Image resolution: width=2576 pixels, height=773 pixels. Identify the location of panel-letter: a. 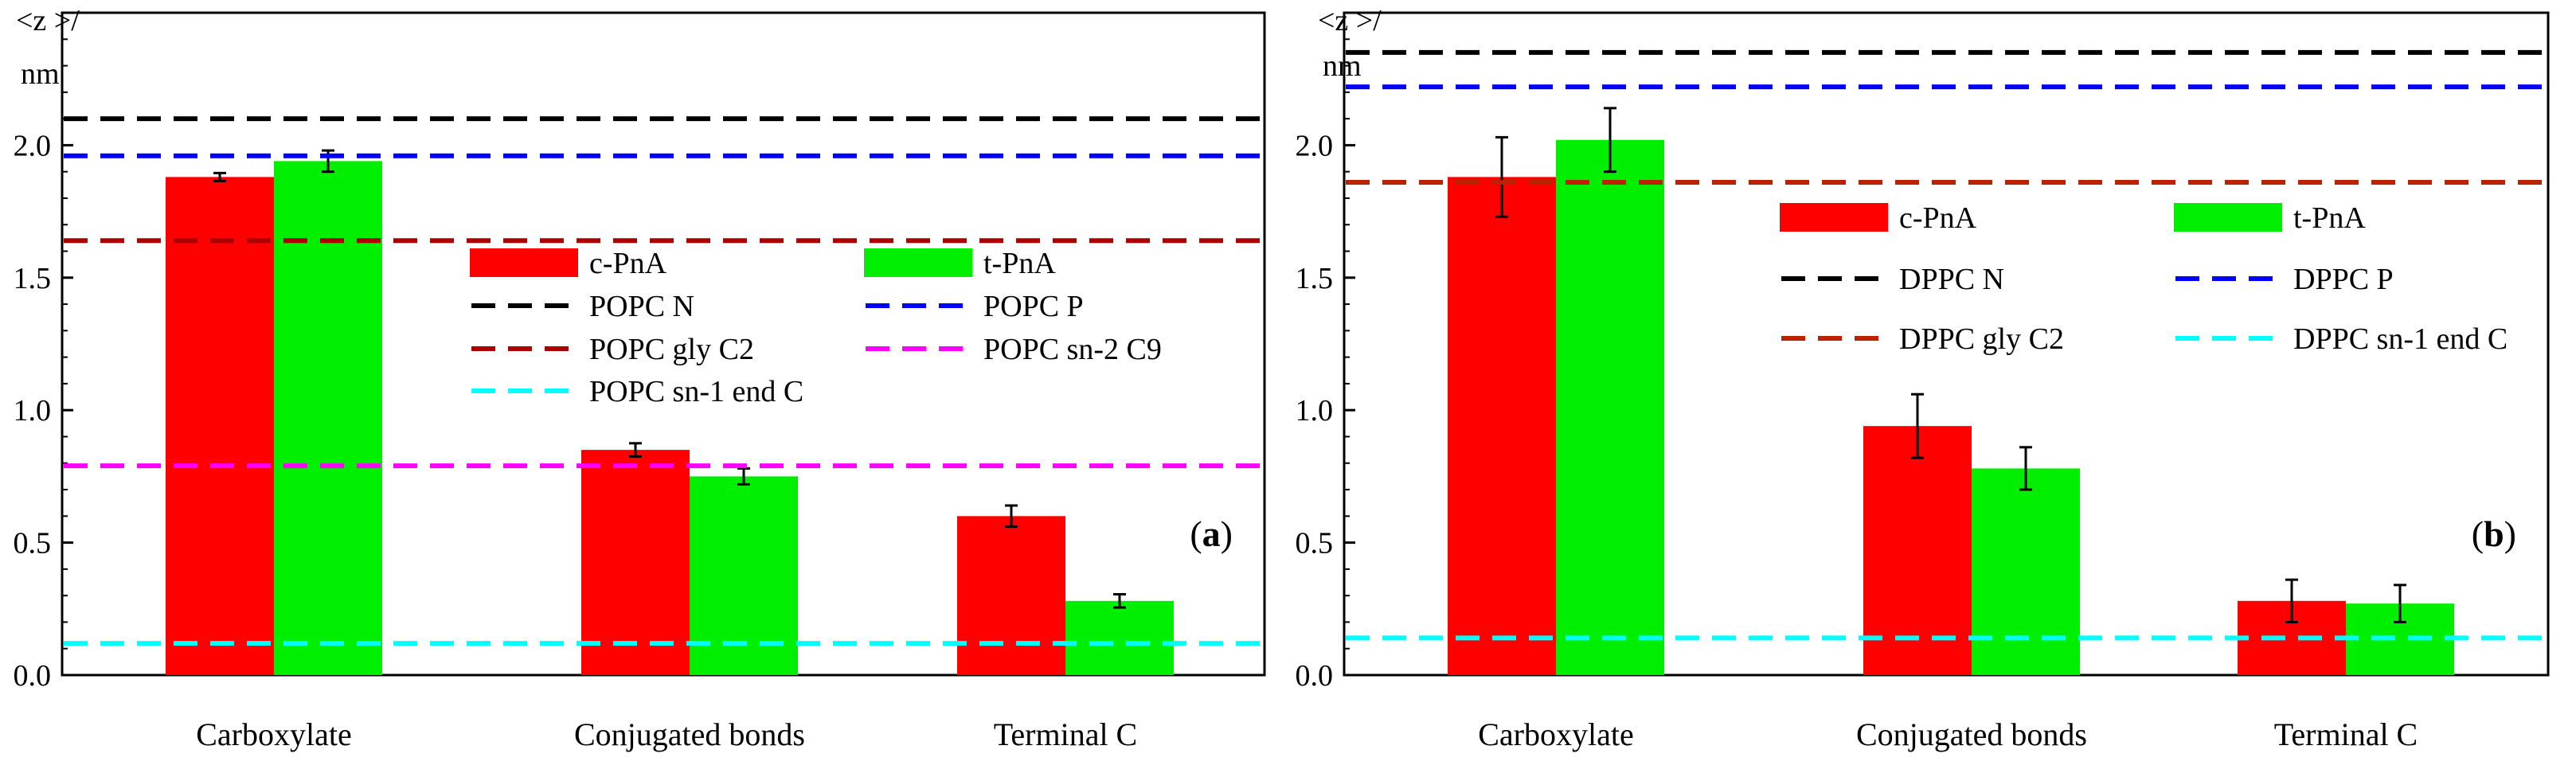
(1211, 533).